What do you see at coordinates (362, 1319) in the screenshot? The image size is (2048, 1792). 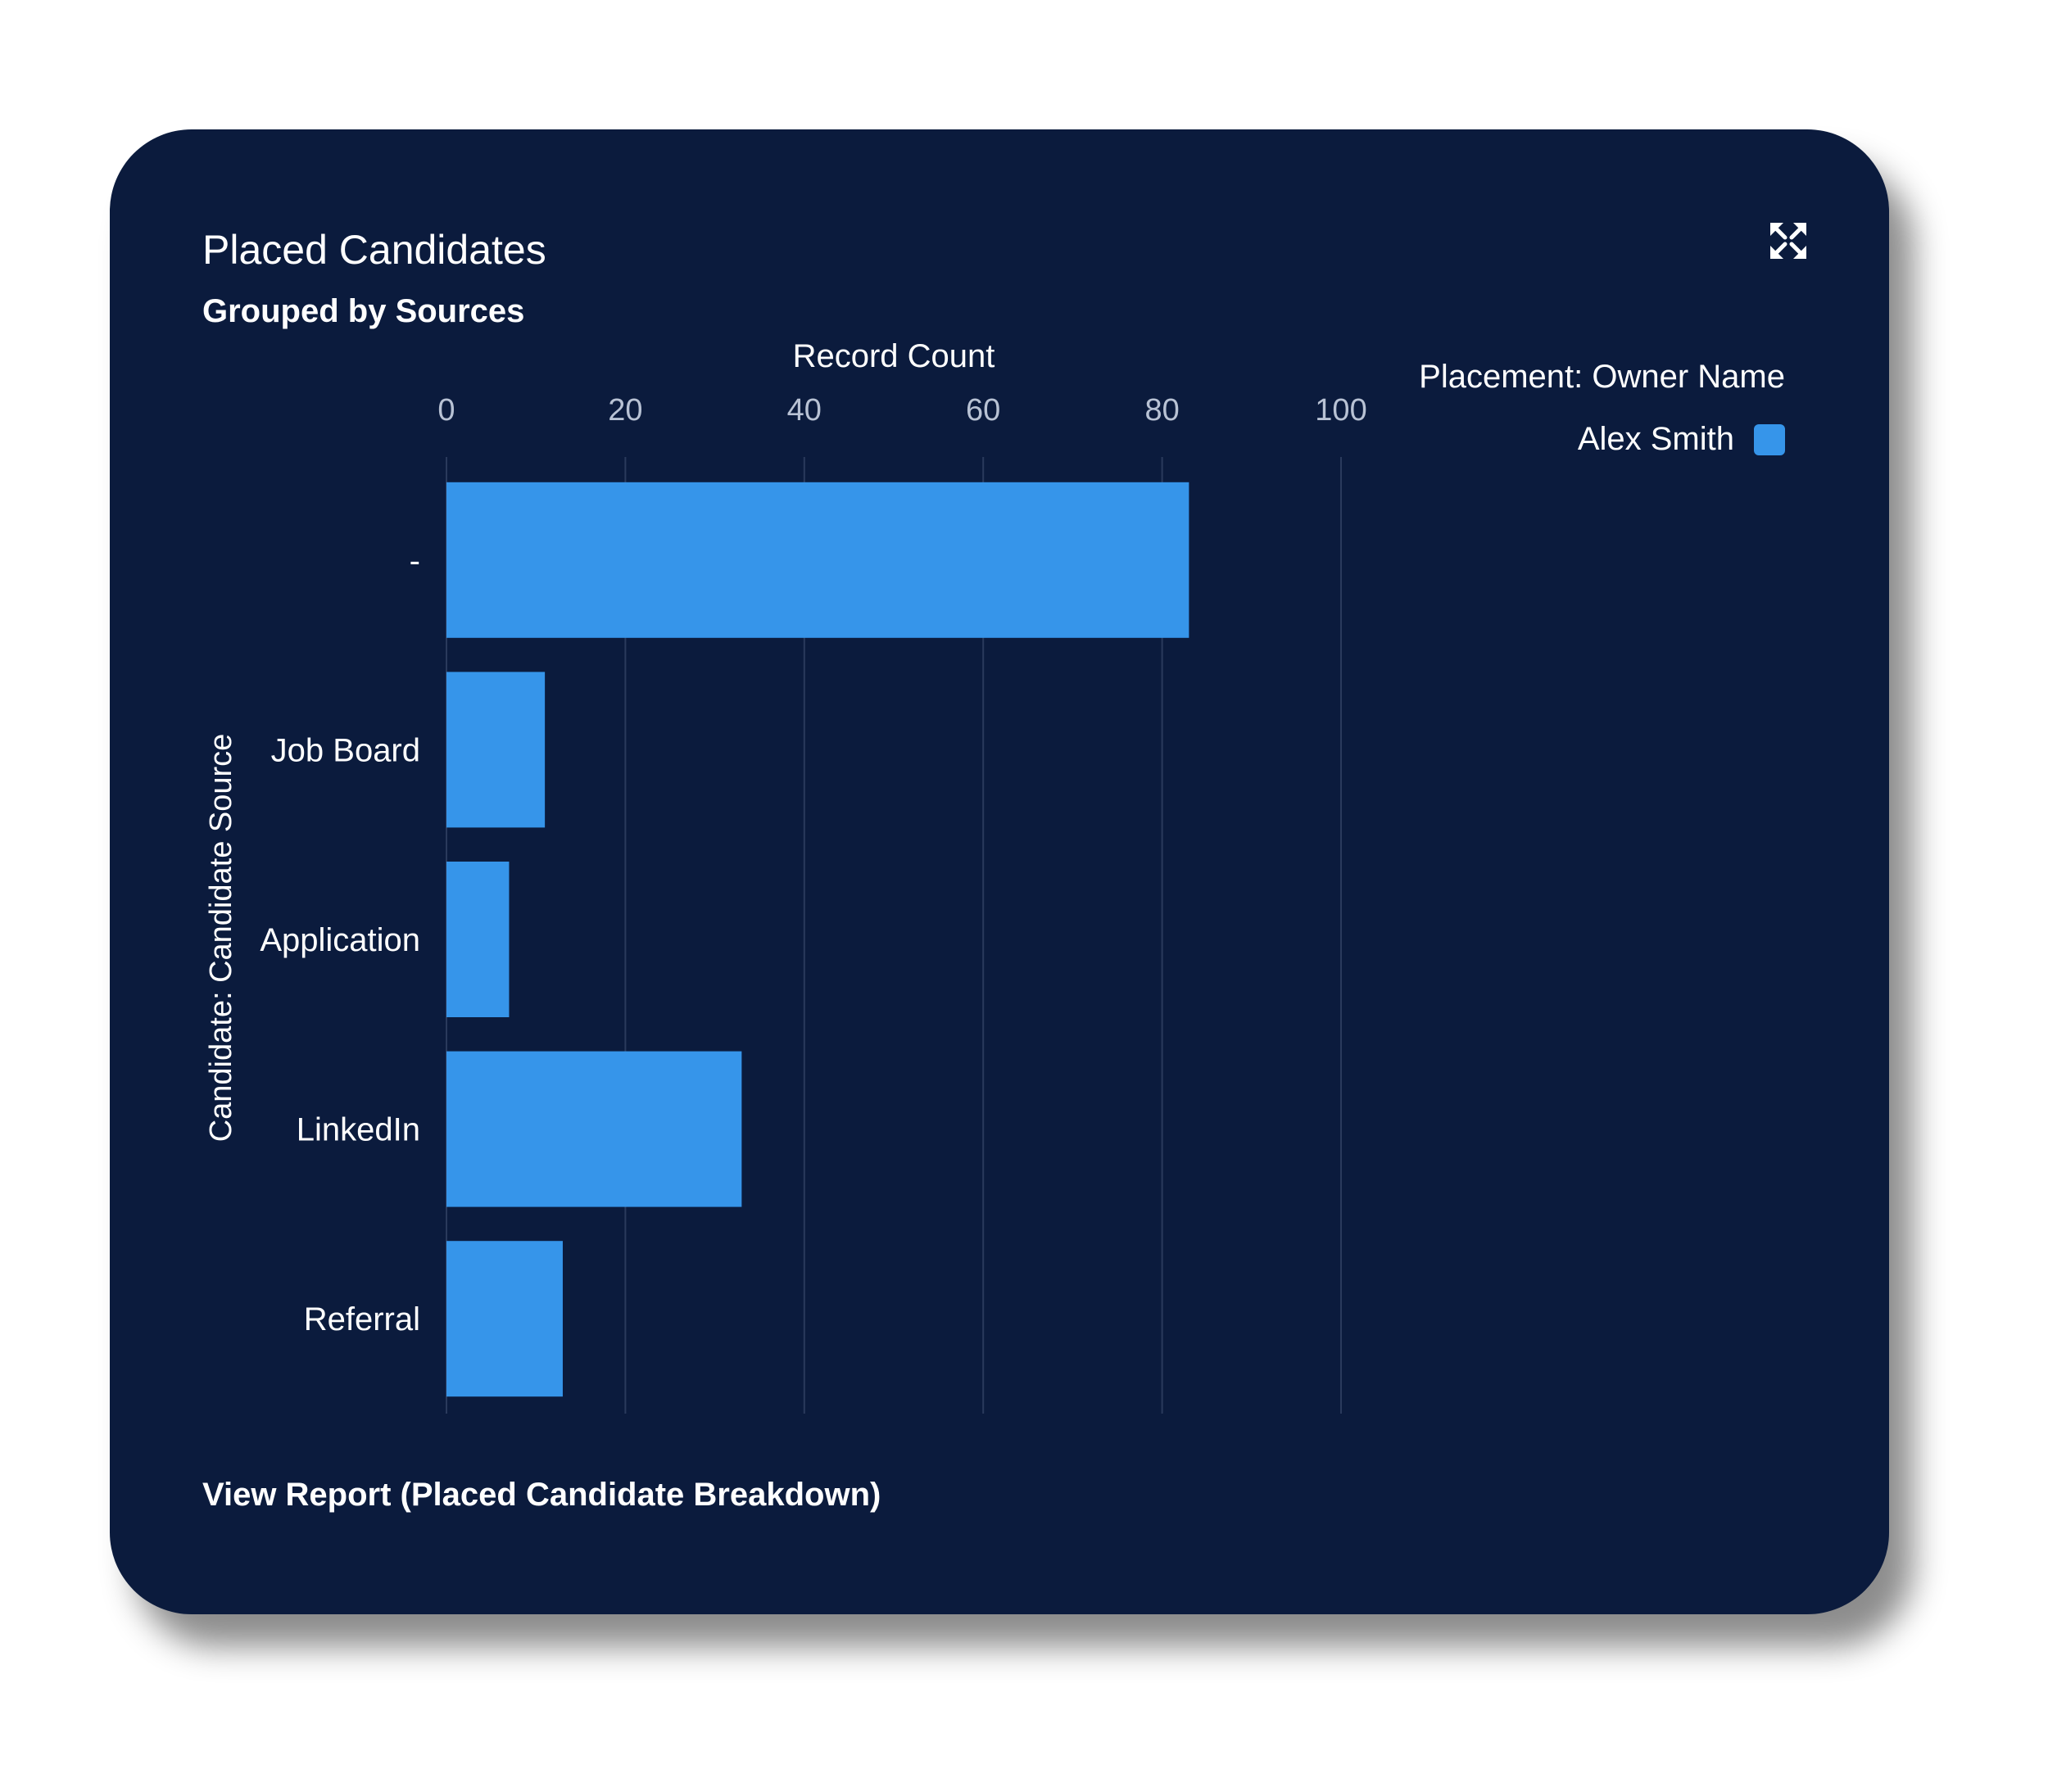 I see `y-tick-label: Referral` at bounding box center [362, 1319].